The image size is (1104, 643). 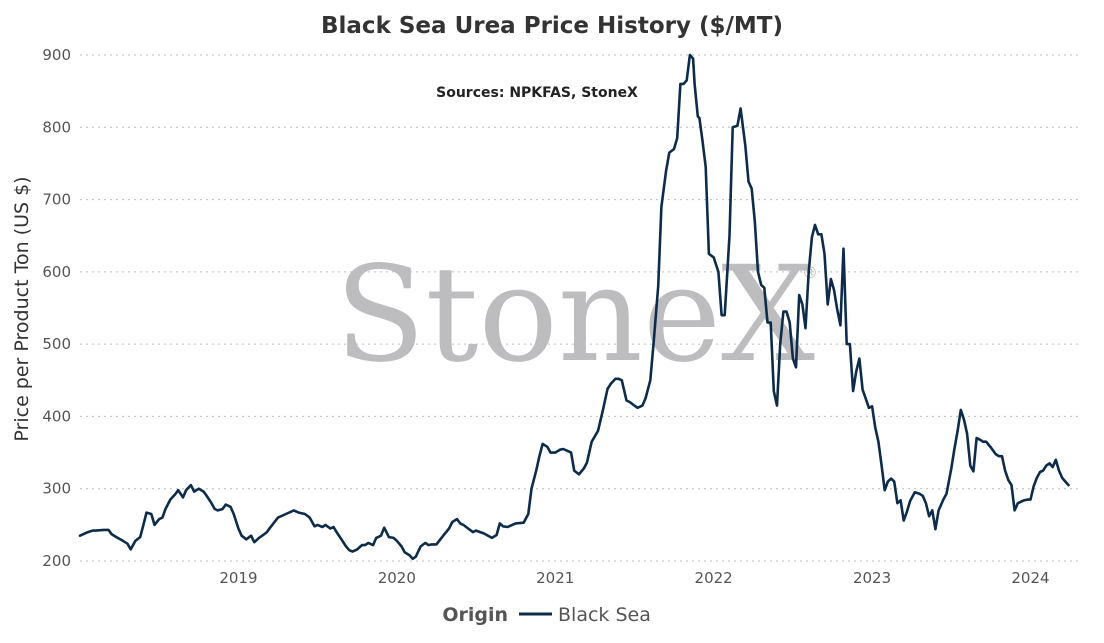 What do you see at coordinates (604, 615) in the screenshot?
I see `legend-label-black-sea: Black Sea` at bounding box center [604, 615].